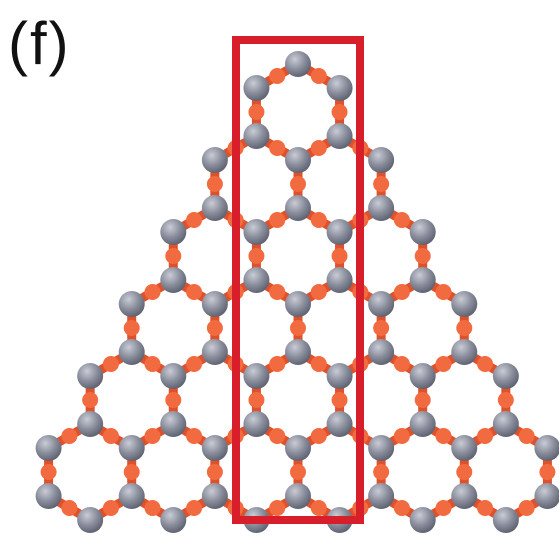  What do you see at coordinates (39, 43) in the screenshot?
I see `panel-label: (f)` at bounding box center [39, 43].